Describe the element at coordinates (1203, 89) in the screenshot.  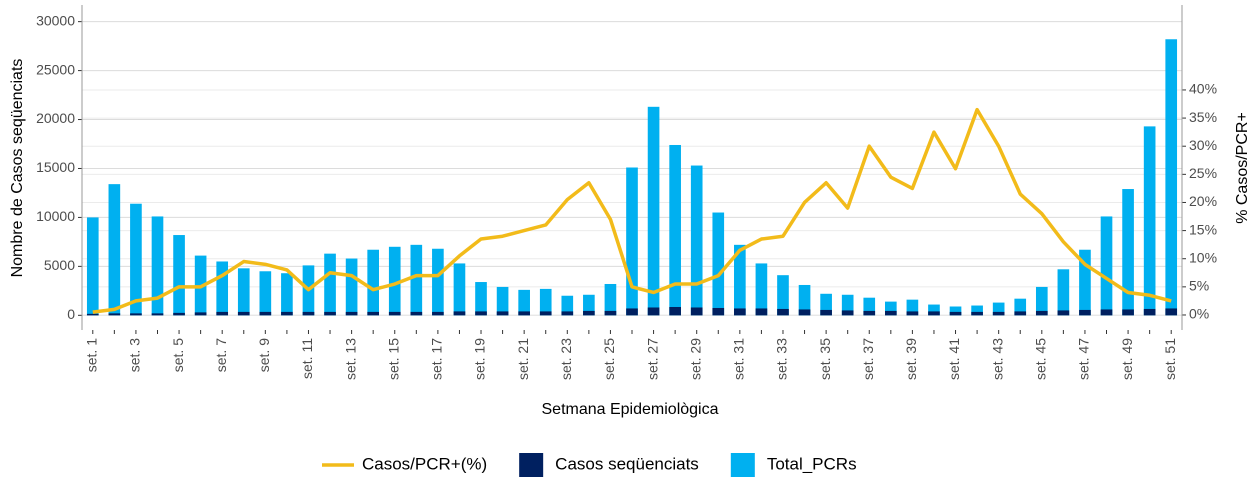
I see `y2-tick-label: 40%` at that location.